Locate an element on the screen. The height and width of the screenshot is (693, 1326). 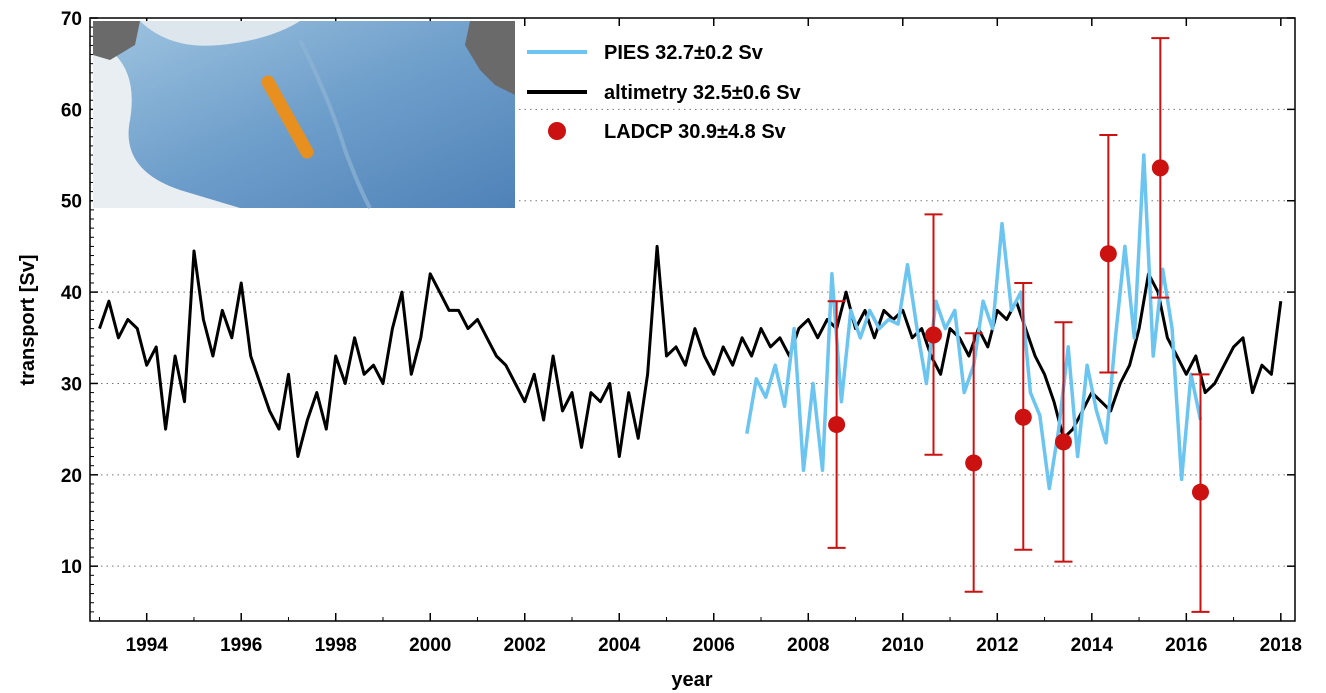
legend-label-pies: PIES 32.7±0.2 Sv is located at coordinates (684, 53).